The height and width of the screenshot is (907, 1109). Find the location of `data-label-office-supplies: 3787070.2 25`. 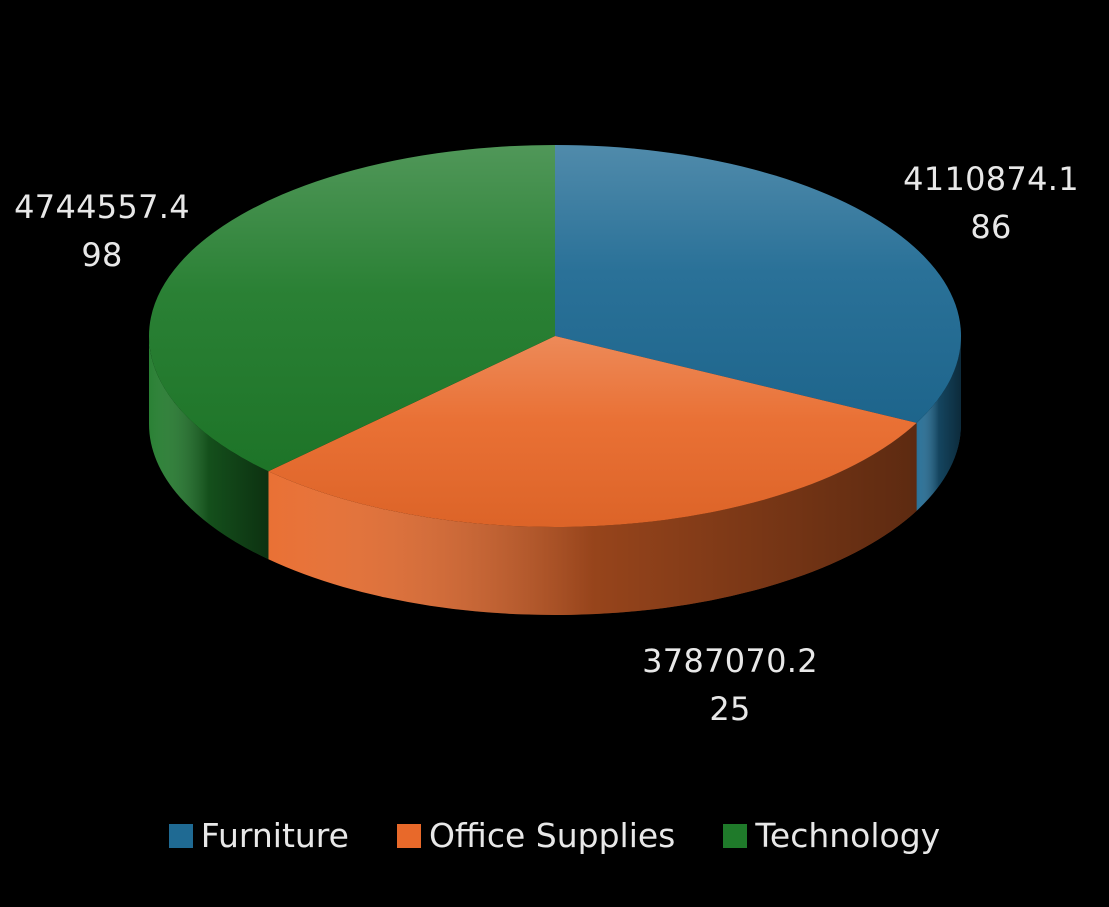

data-label-office-supplies: 3787070.2 25 is located at coordinates (730, 685).